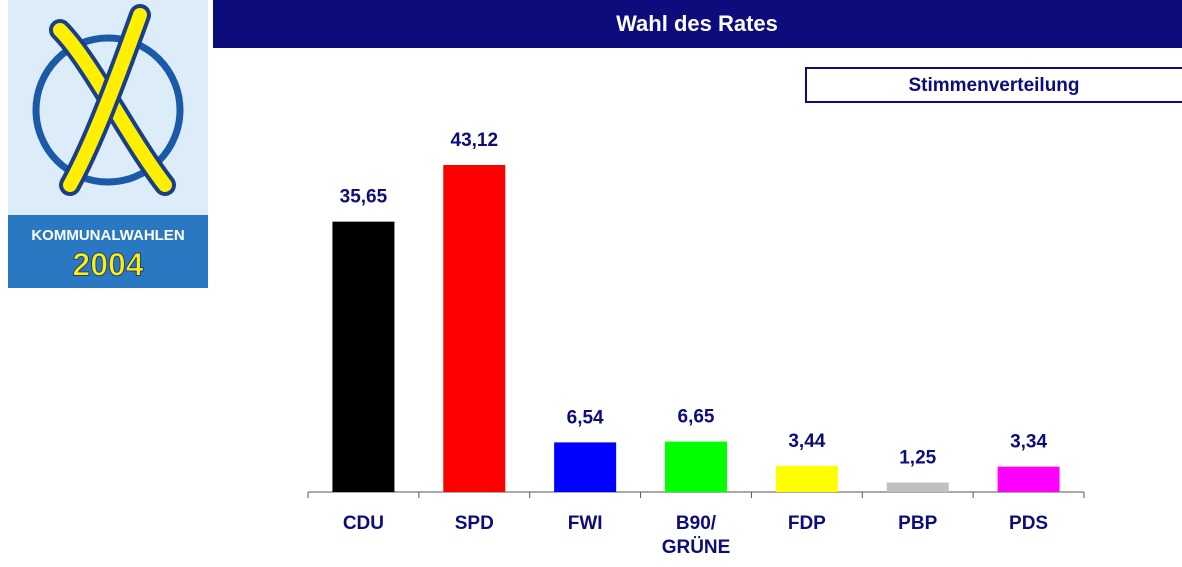  What do you see at coordinates (696, 417) in the screenshot?
I see `value-label: 6,65` at bounding box center [696, 417].